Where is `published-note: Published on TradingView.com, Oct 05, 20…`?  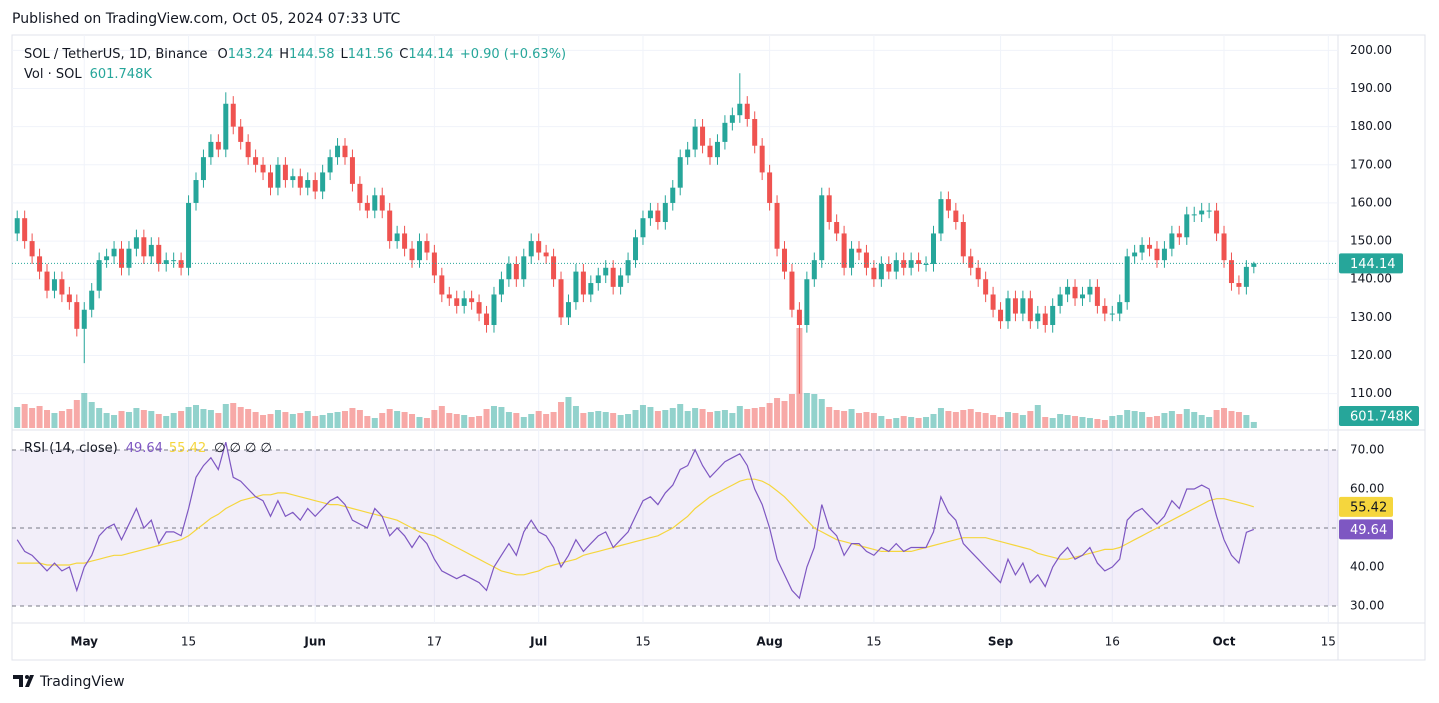
published-note: Published on TradingView.com, Oct 05, 20… is located at coordinates (206, 19).